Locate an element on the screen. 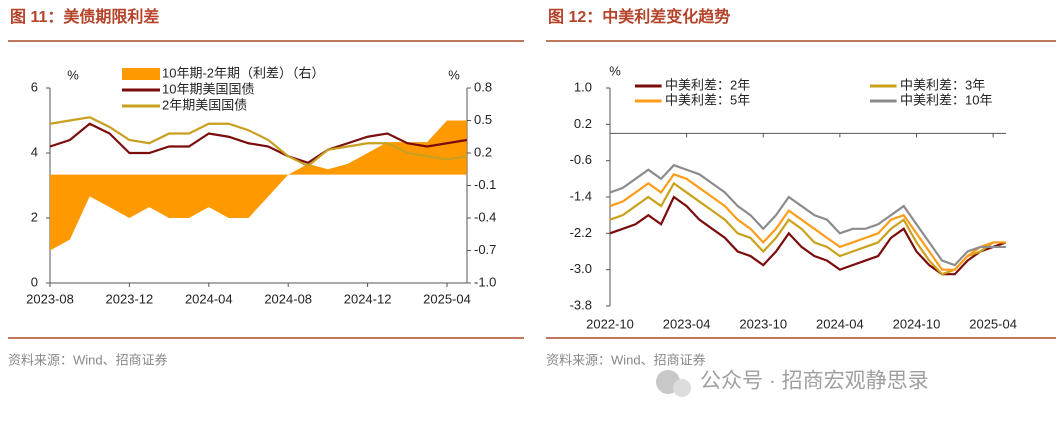 The image size is (1064, 424). y2-tick-label: 0.8 is located at coordinates (483, 86).